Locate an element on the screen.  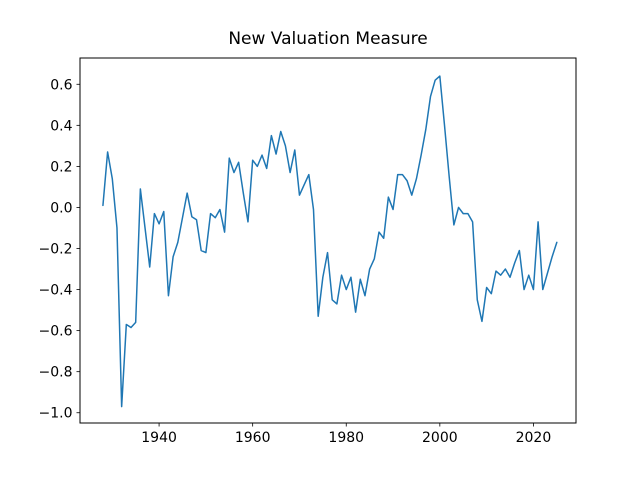
y-tick-label: 0.4 is located at coordinates (61, 126).